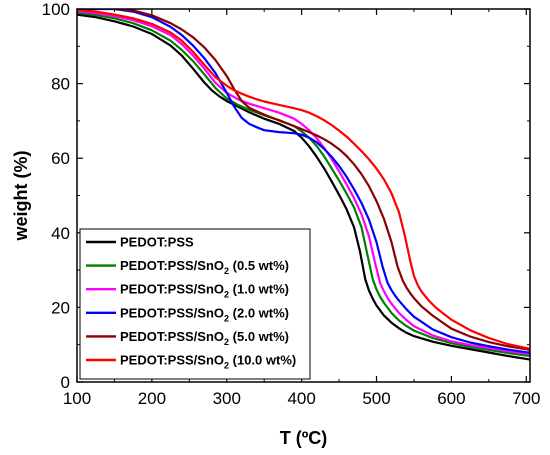  What do you see at coordinates (376, 398) in the screenshot?
I see `x-tick-label: 500` at bounding box center [376, 398].